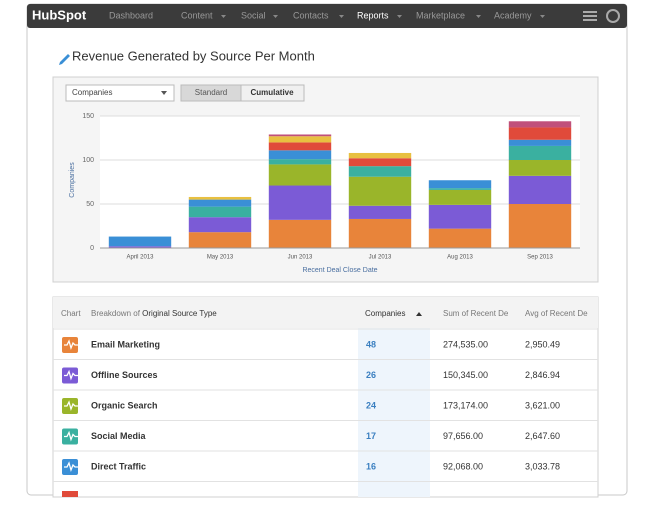 This screenshot has width=650, height=525. I want to click on column-header: Avg of Recent De, so click(556, 313).